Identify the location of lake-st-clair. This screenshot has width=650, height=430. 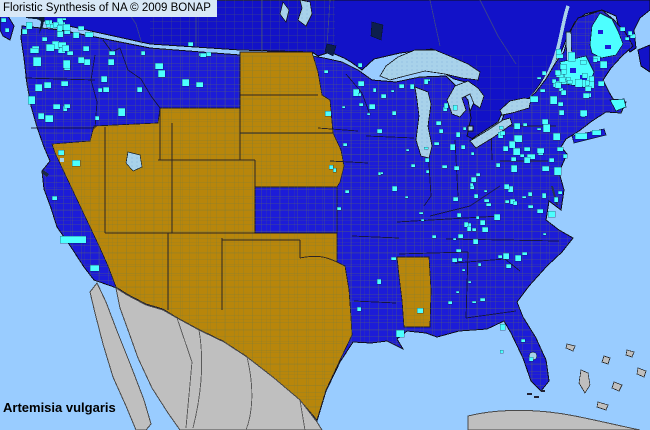
(470, 128).